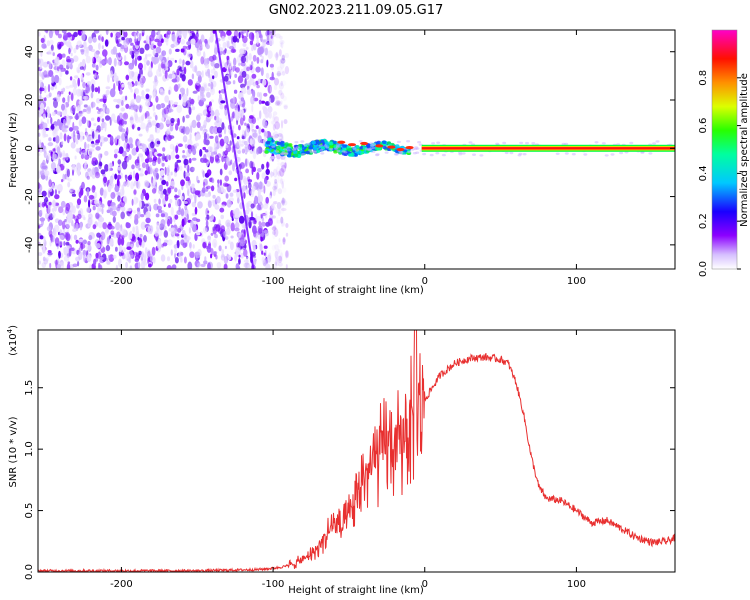 This screenshot has height=600, width=750. What do you see at coordinates (12, 340) in the screenshot?
I see `snr-scale-label: (x104)` at bounding box center [12, 340].